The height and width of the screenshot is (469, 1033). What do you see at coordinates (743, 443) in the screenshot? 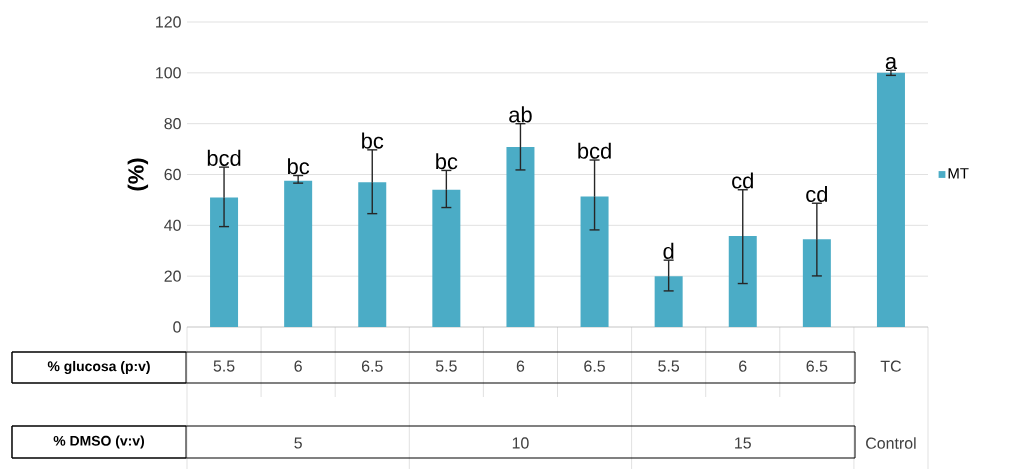
I see `text: 15` at bounding box center [743, 443].